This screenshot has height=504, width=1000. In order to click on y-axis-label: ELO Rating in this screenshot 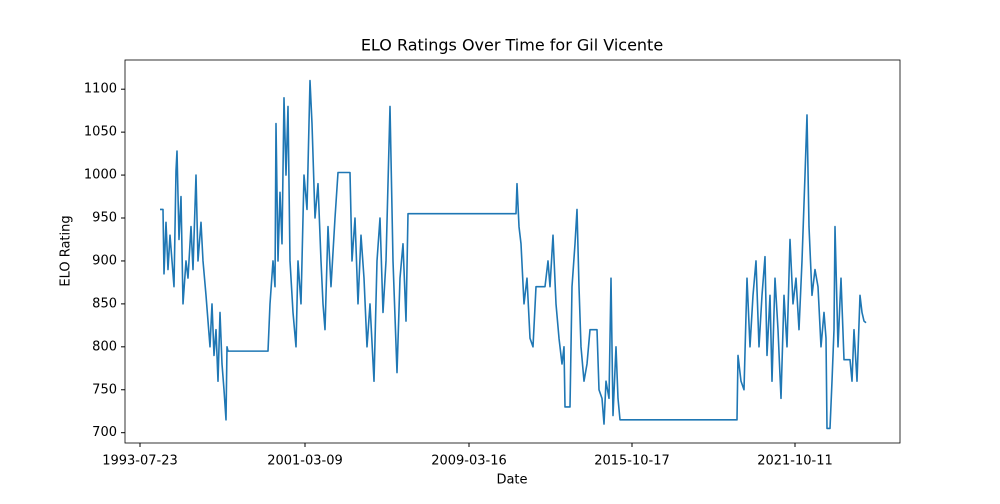, I will do `click(66, 250)`.